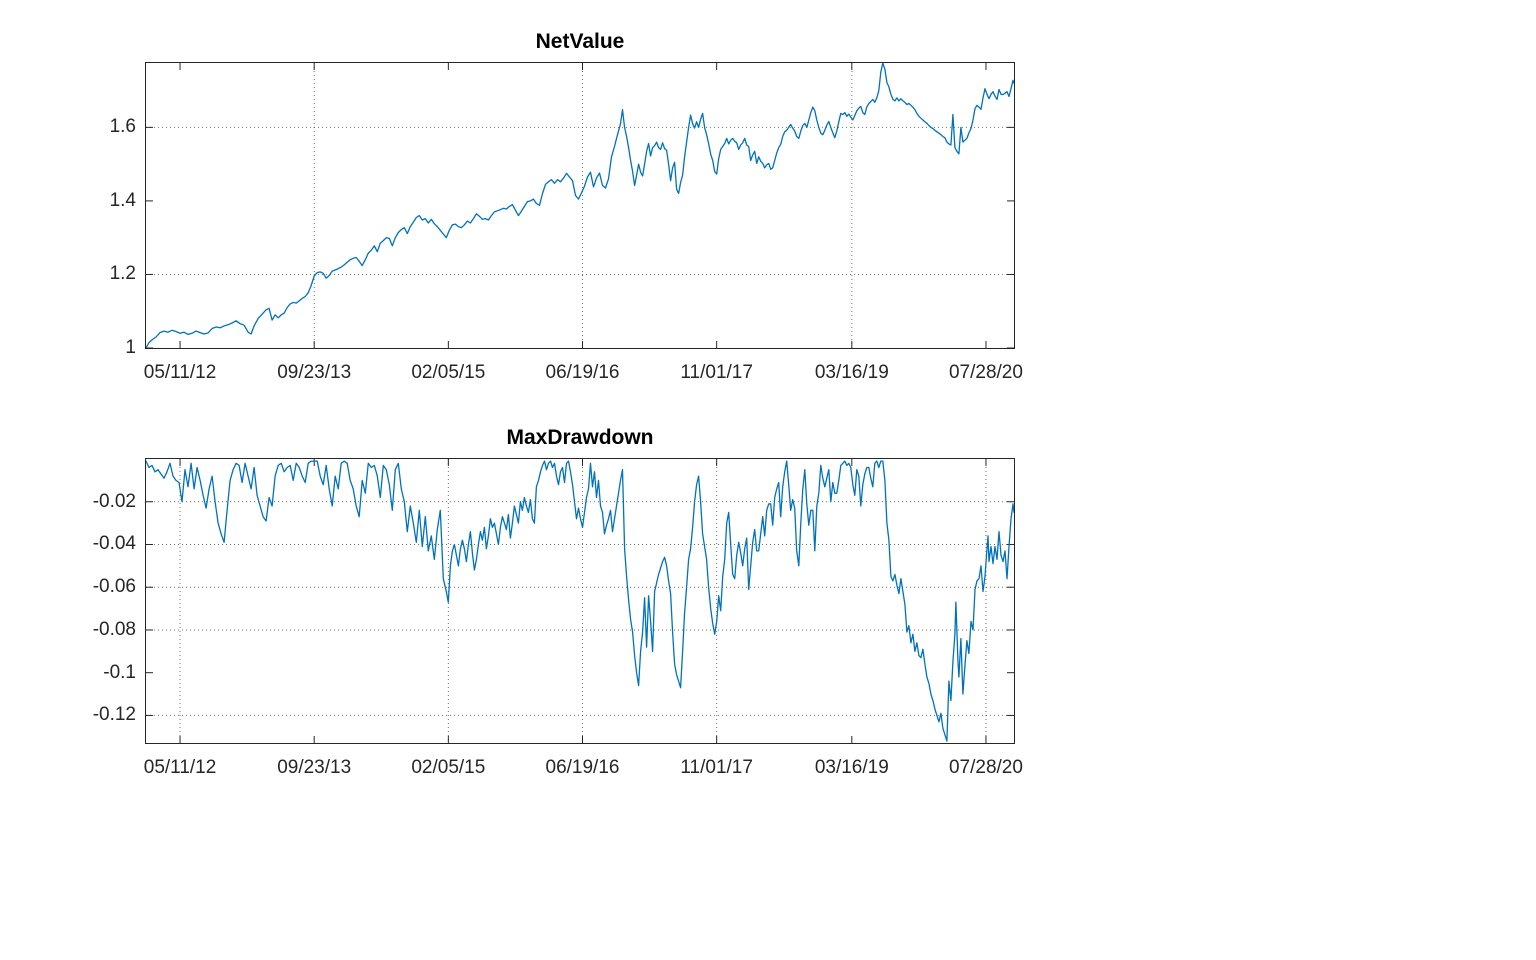 This screenshot has height=960, width=1536. What do you see at coordinates (122, 274) in the screenshot?
I see `y-tick-label: 1.2` at bounding box center [122, 274].